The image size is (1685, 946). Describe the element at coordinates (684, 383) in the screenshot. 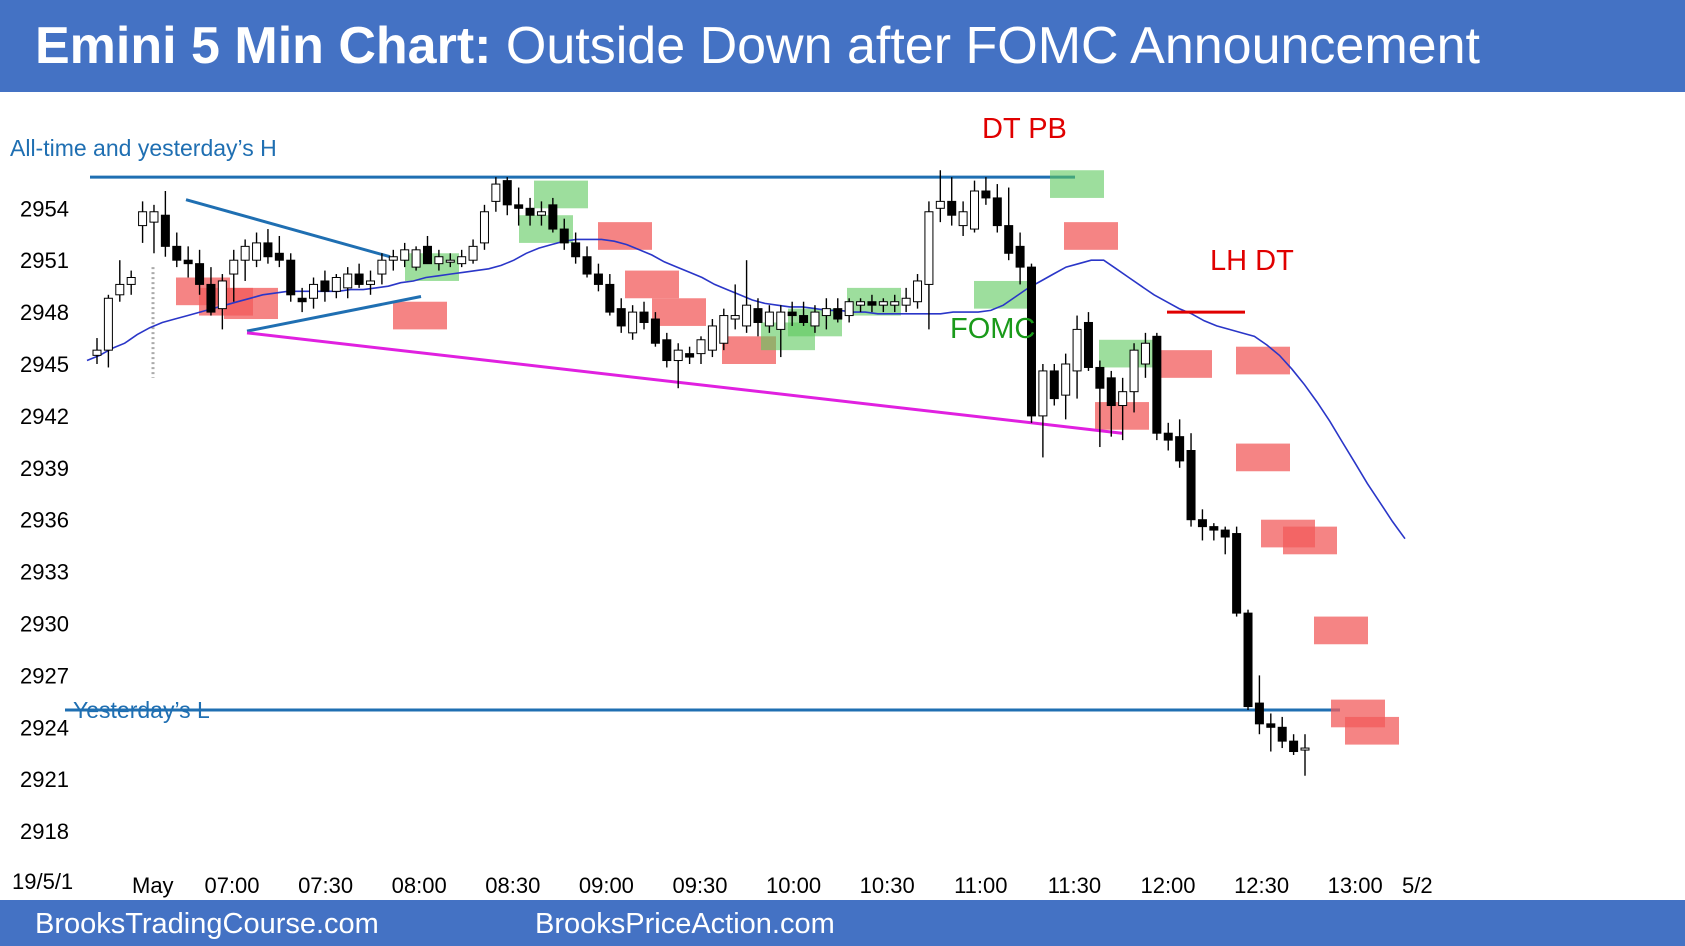

I see `bear-trendline` at that location.